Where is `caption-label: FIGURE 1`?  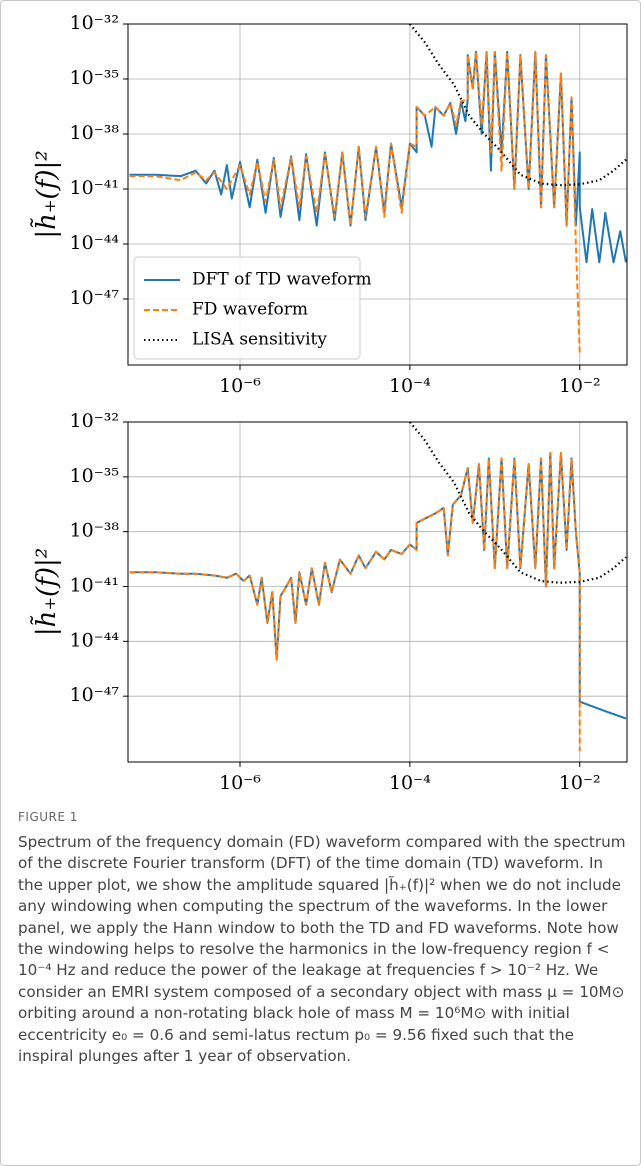 caption-label: FIGURE 1 is located at coordinates (48, 817).